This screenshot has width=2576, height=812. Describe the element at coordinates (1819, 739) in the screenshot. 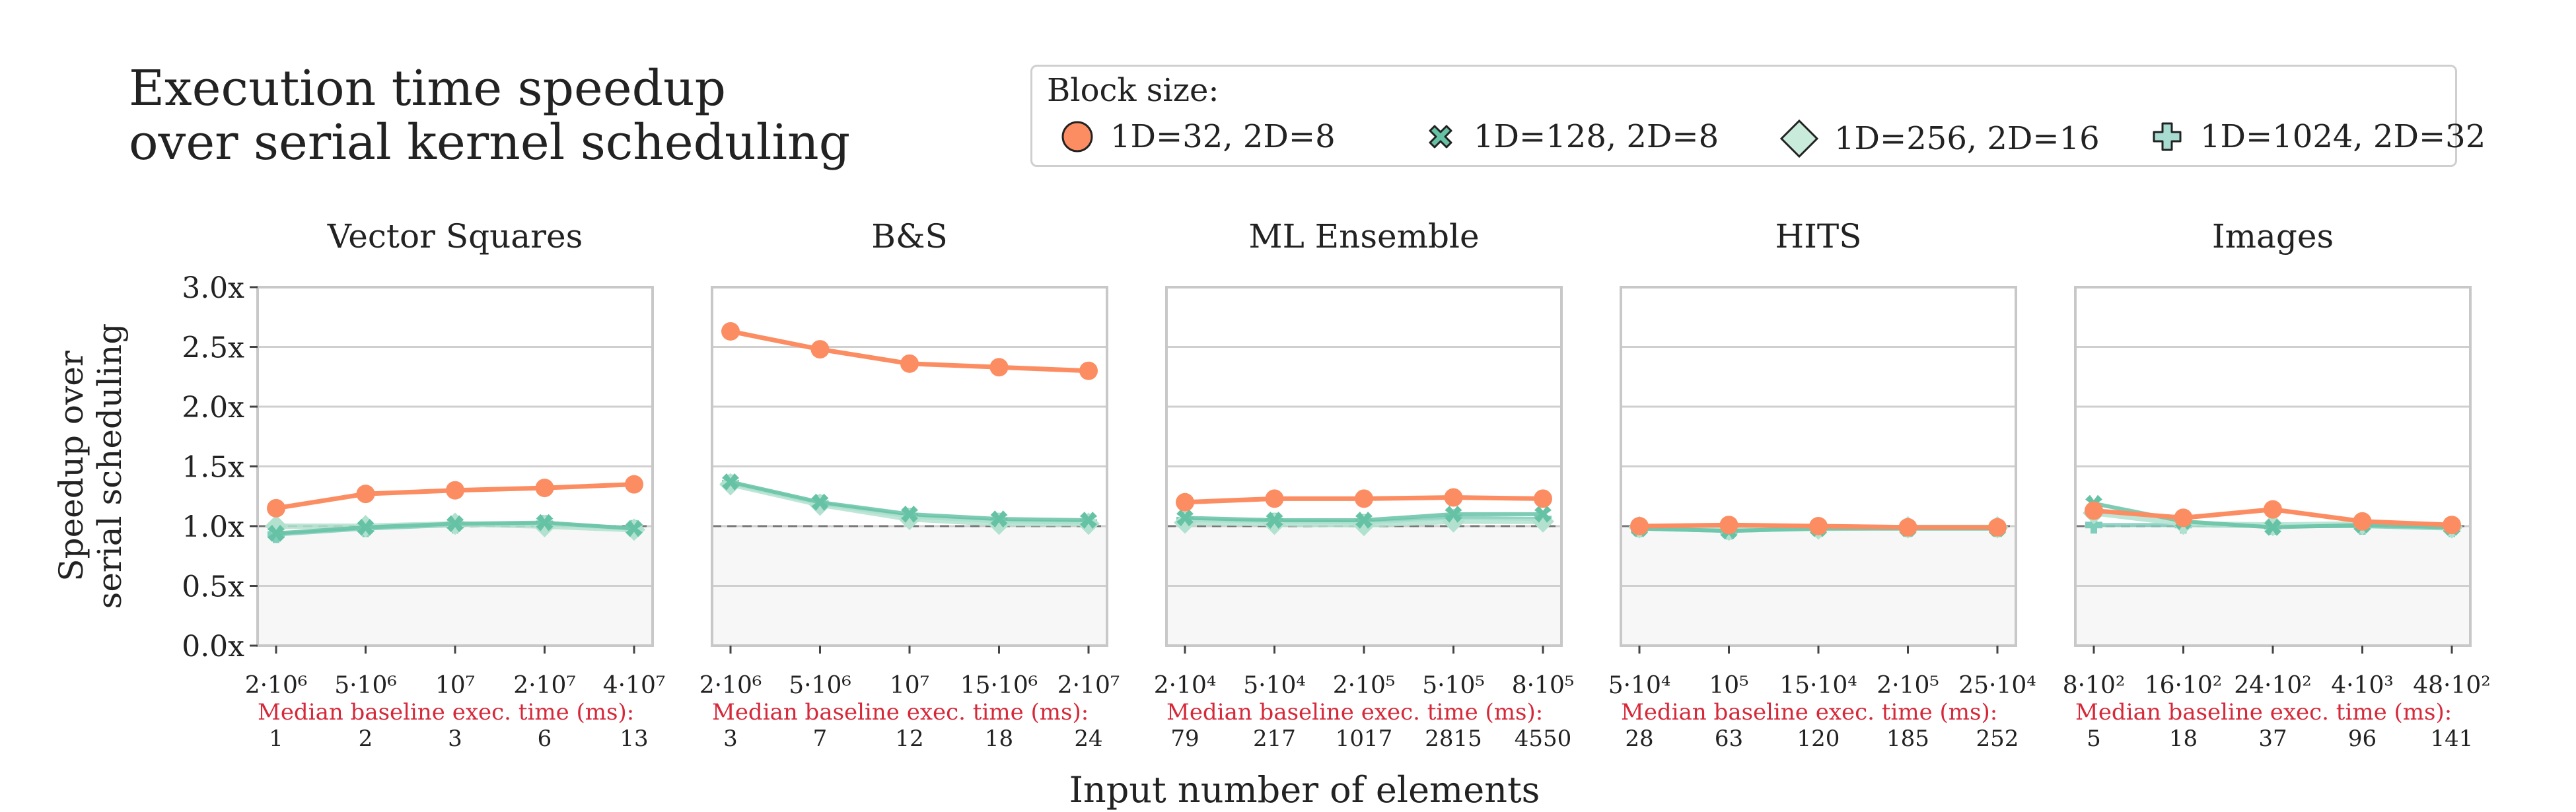

I see `baseline-value: 120` at that location.